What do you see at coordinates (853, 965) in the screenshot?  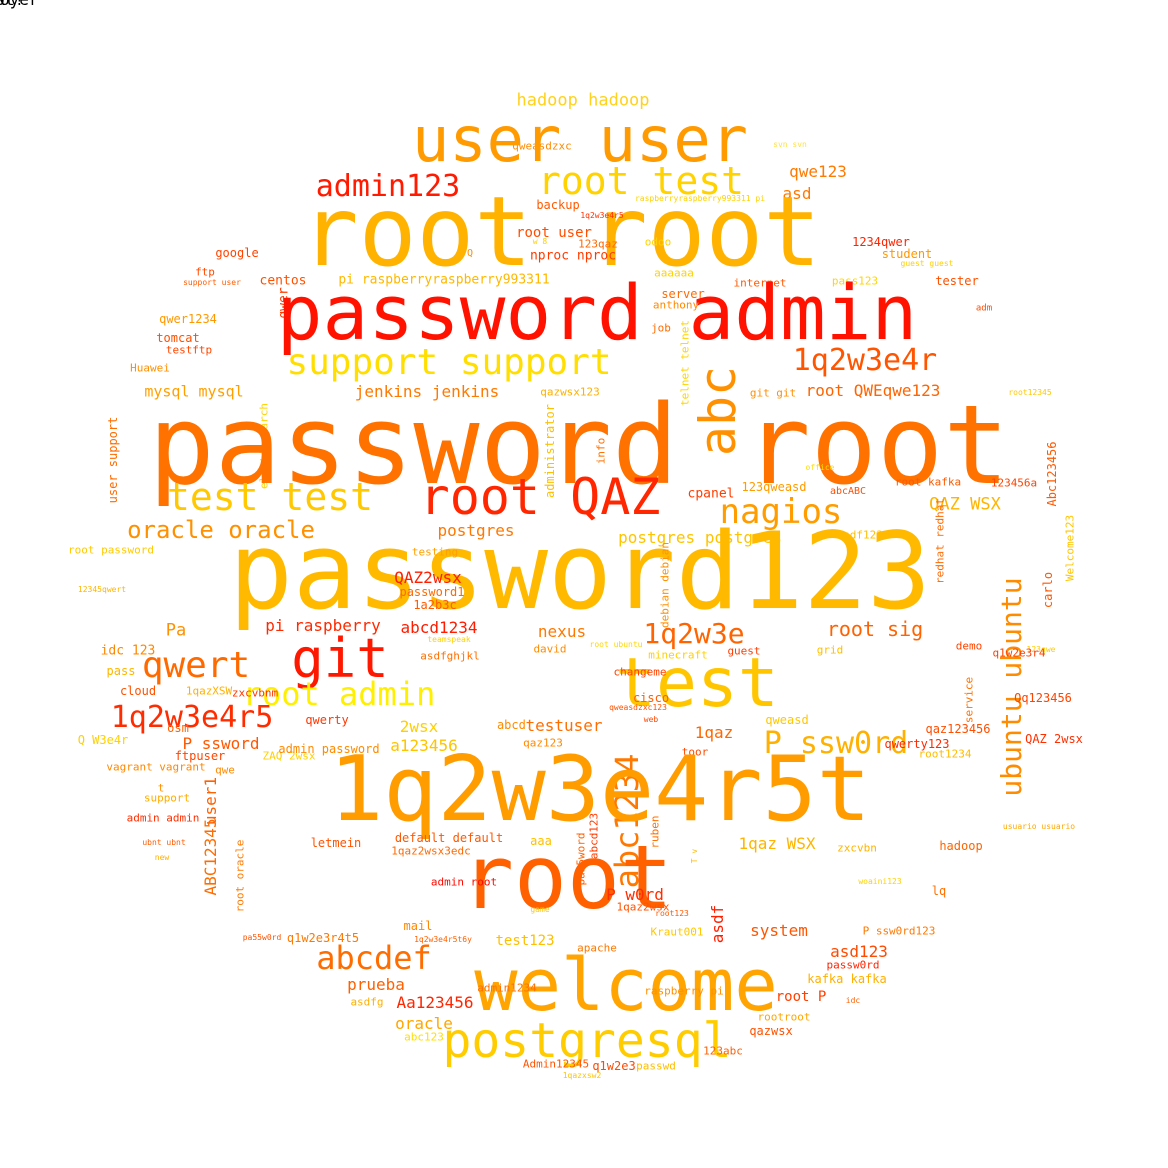 I see `word: passw0rd` at bounding box center [853, 965].